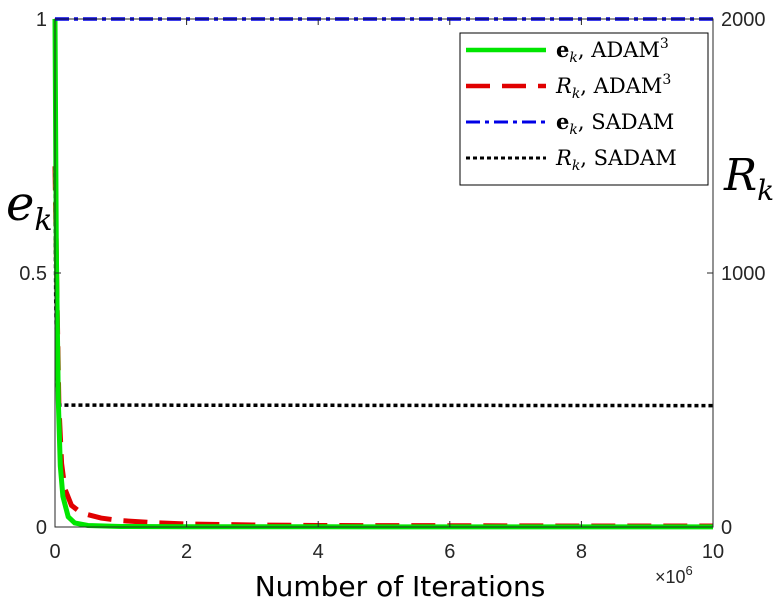 Image resolution: width=782 pixels, height=608 pixels. Describe the element at coordinates (449, 552) in the screenshot. I see `x-tick-label: 6` at that location.